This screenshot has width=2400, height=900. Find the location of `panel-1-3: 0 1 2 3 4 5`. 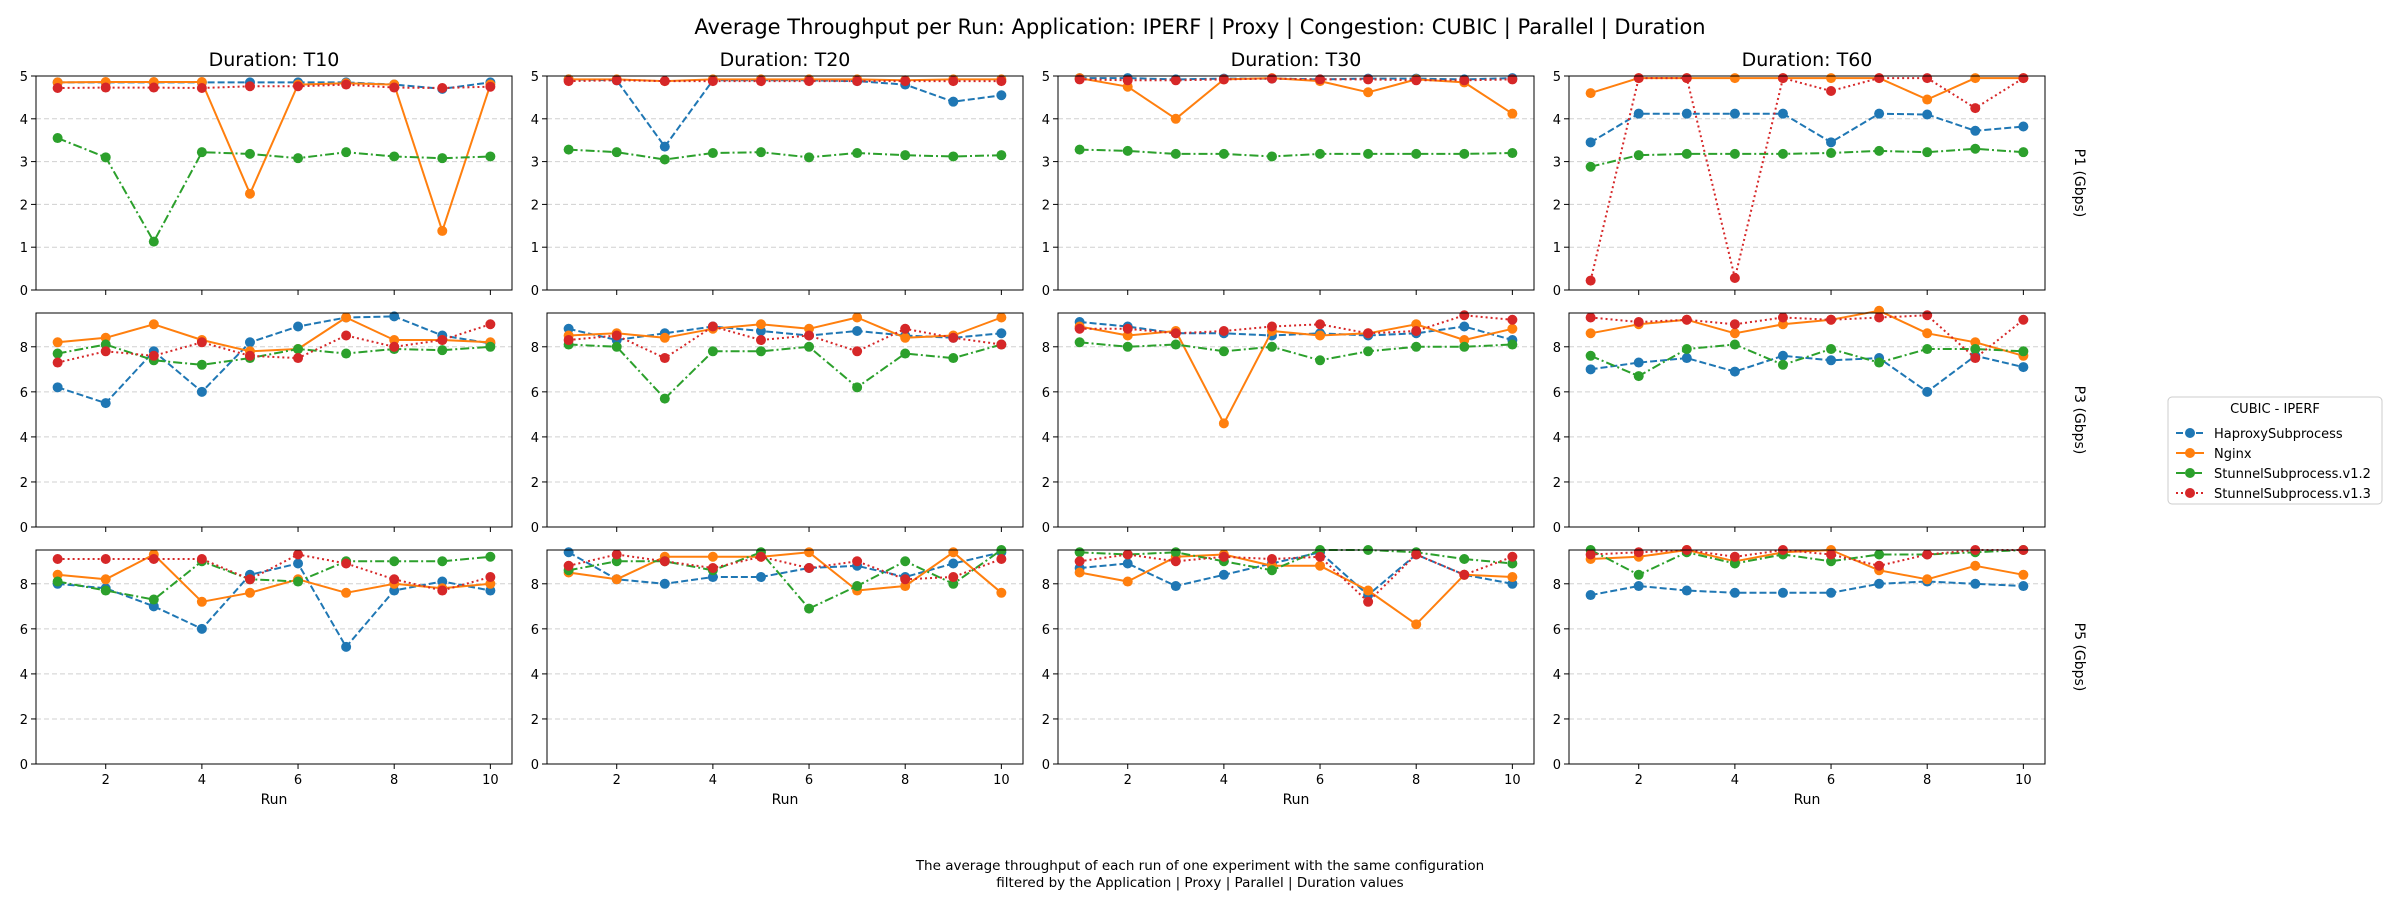

panel-1-3: 0 1 2 3 4 5 is located at coordinates (1288, 184).